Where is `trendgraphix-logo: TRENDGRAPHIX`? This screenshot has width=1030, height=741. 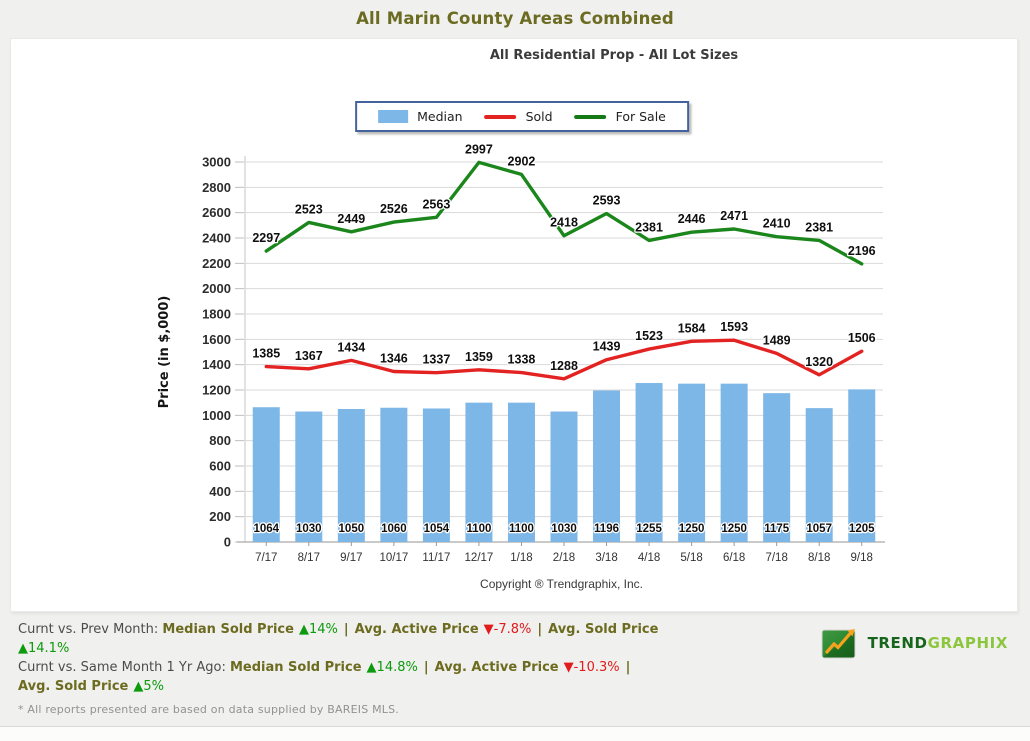
trendgraphix-logo: TRENDGRAPHIX is located at coordinates (914, 643).